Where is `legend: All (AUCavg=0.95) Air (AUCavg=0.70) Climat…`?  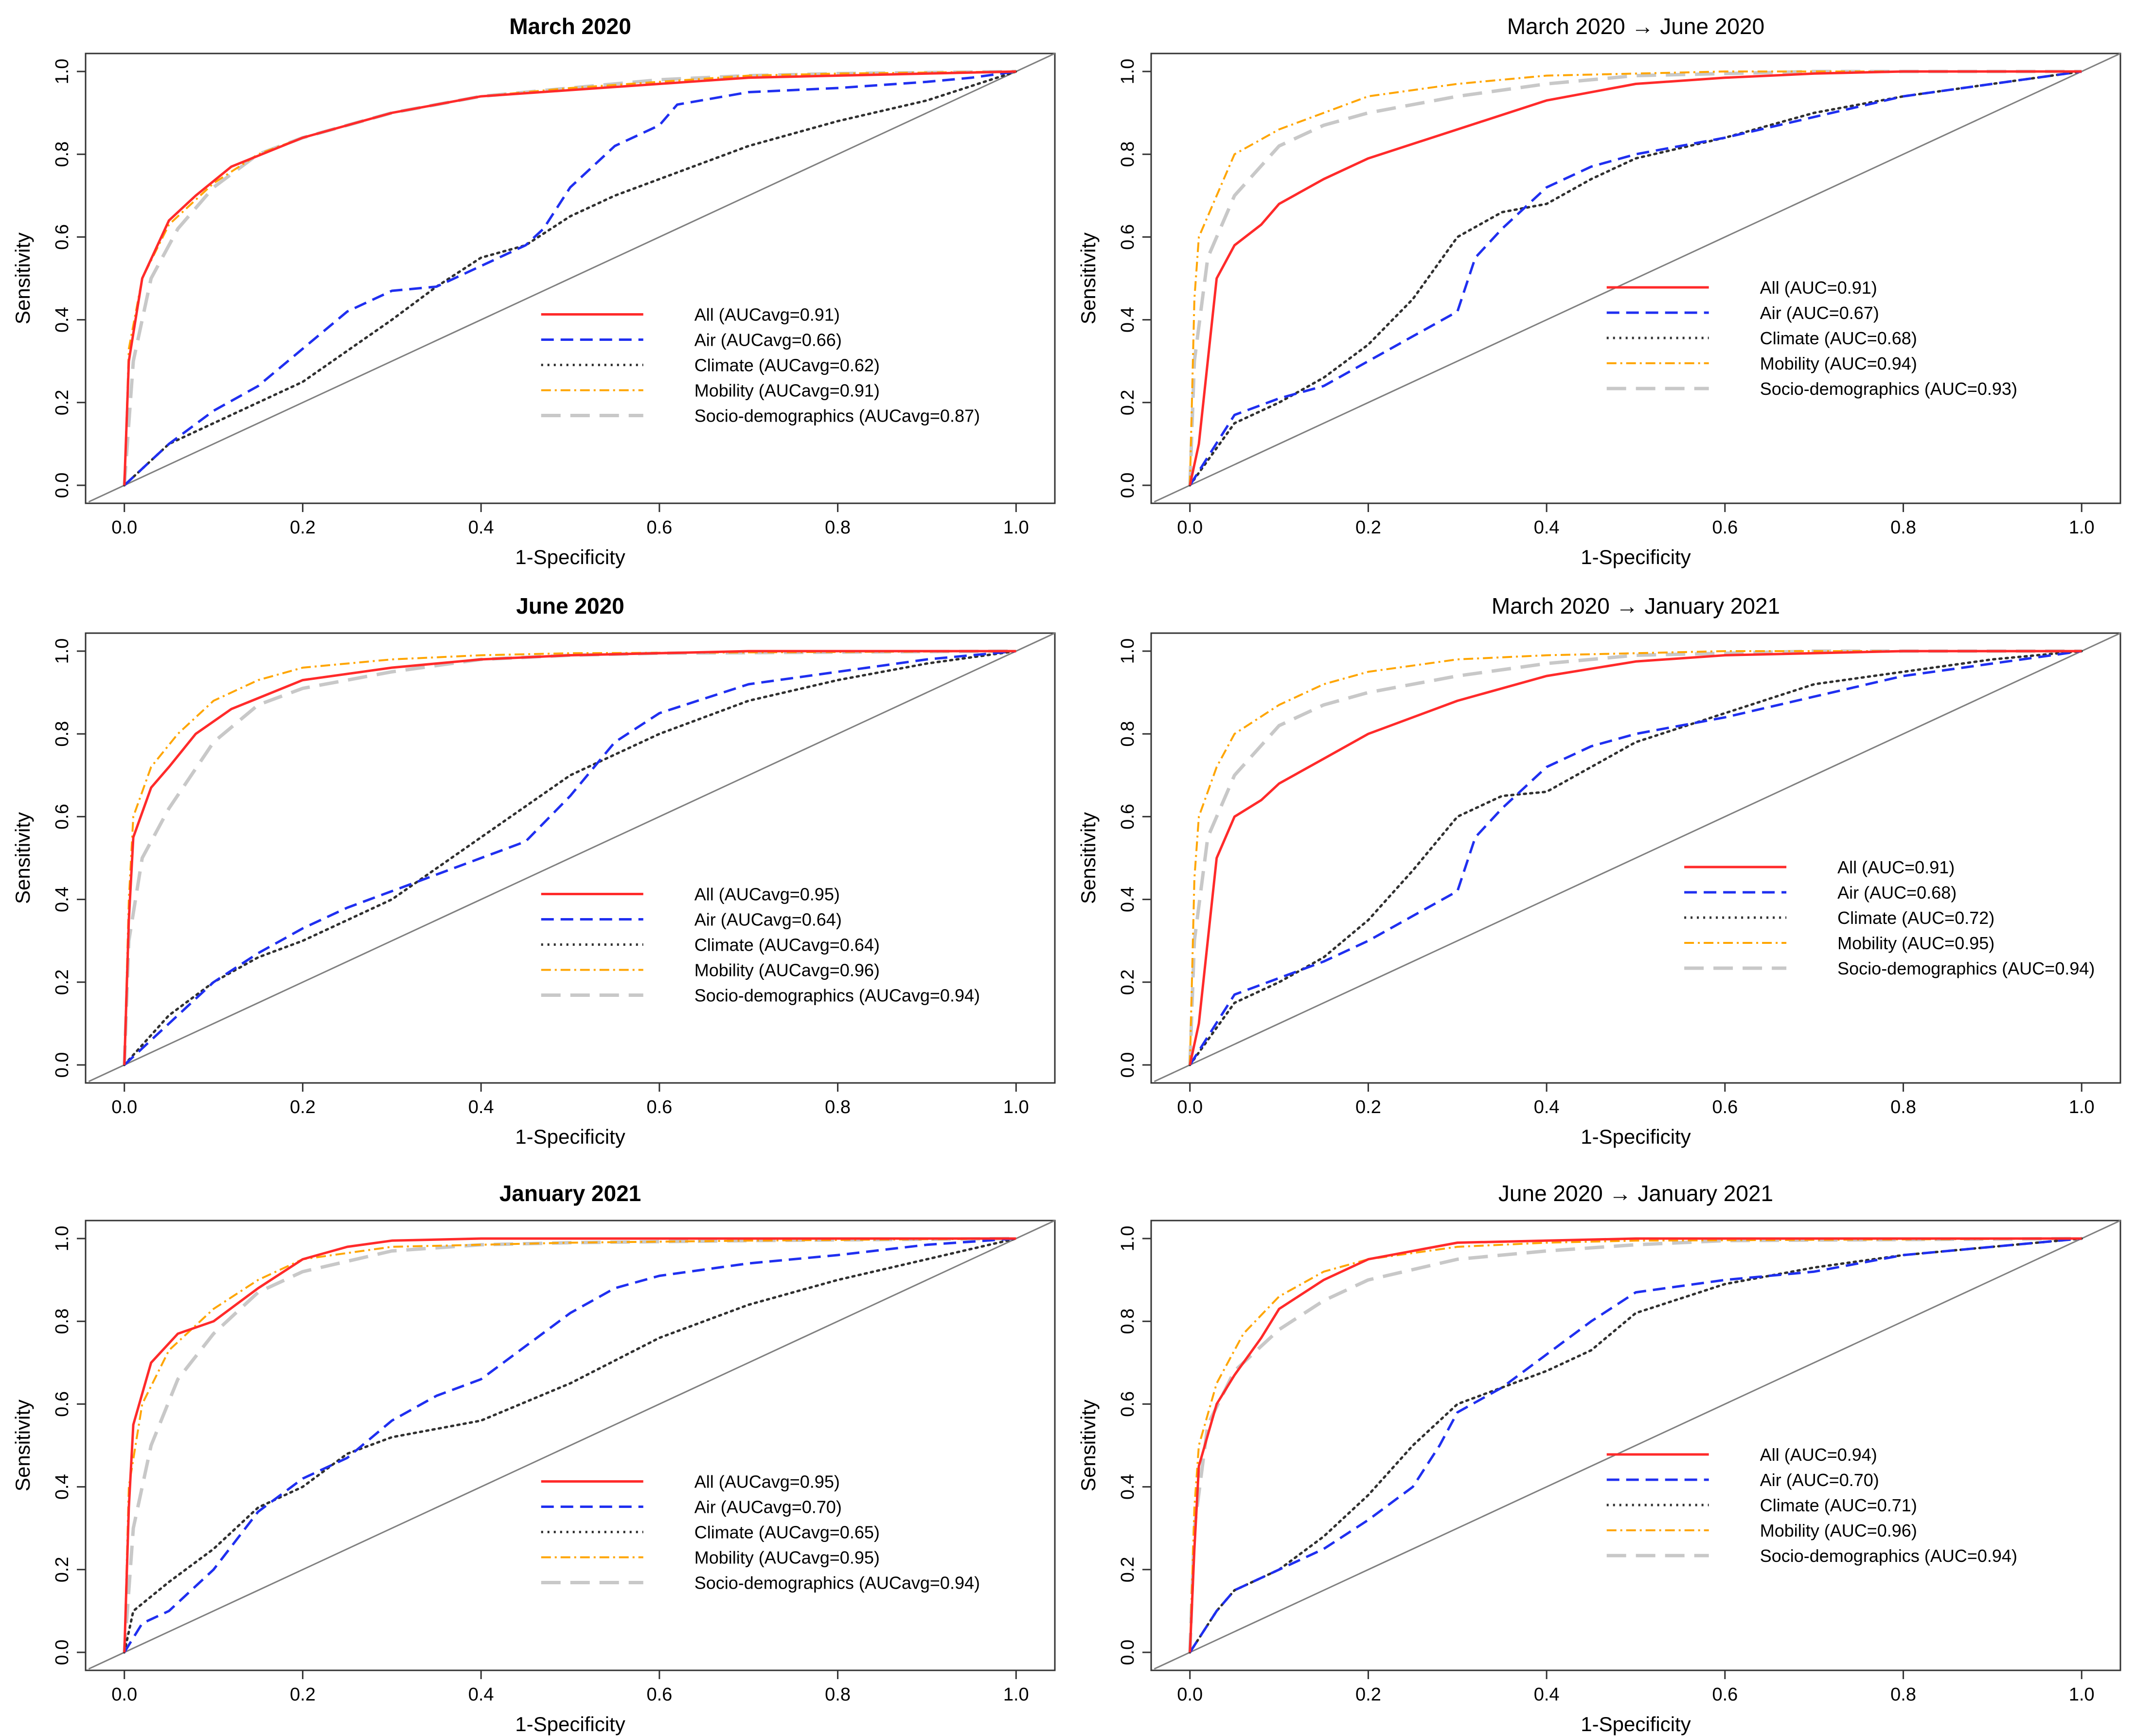
legend: All (AUCavg=0.95) Air (AUCavg=0.70) Climat… is located at coordinates (760, 1532).